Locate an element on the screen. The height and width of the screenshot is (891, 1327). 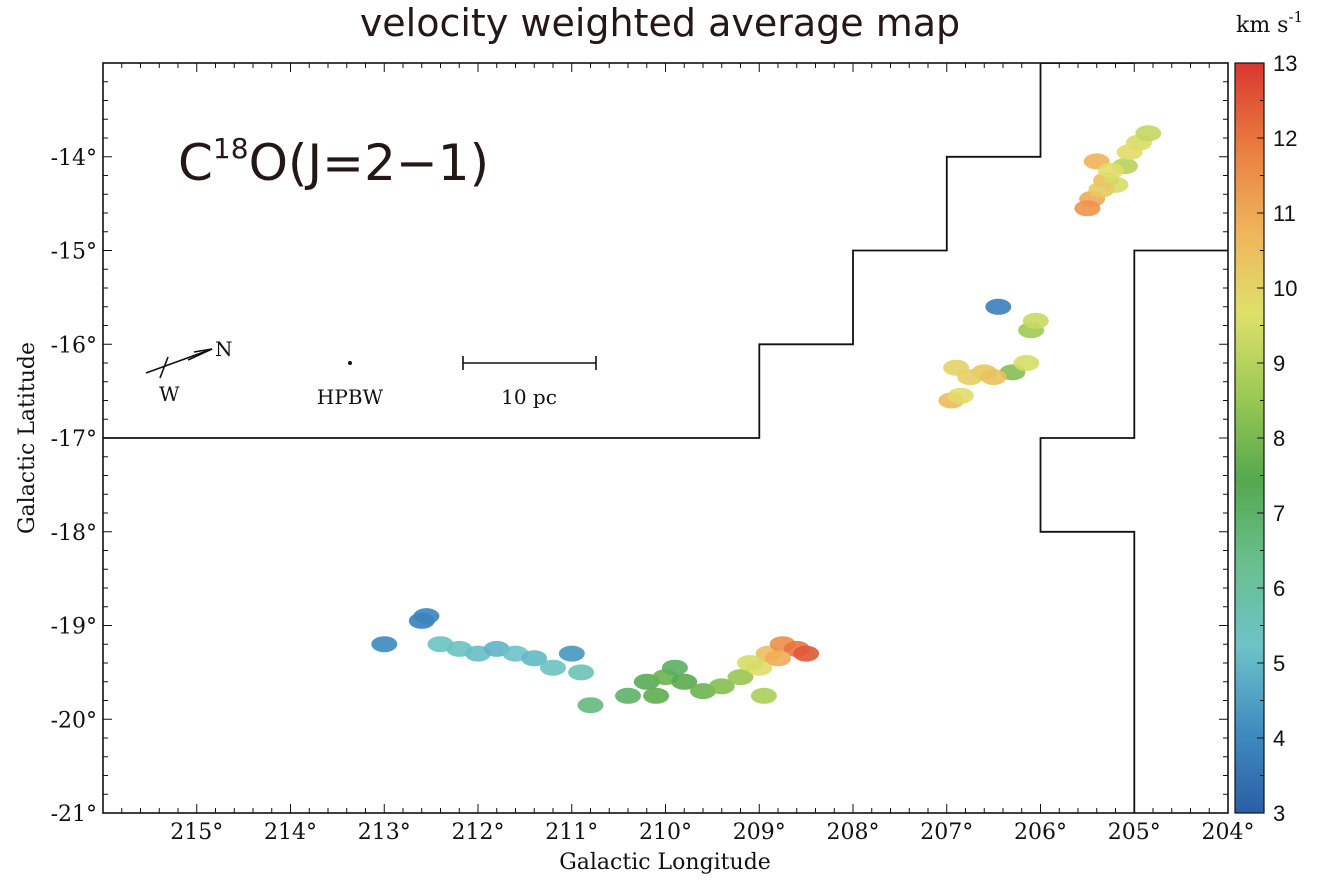
x-tick-label: 207° is located at coordinates (946, 832).